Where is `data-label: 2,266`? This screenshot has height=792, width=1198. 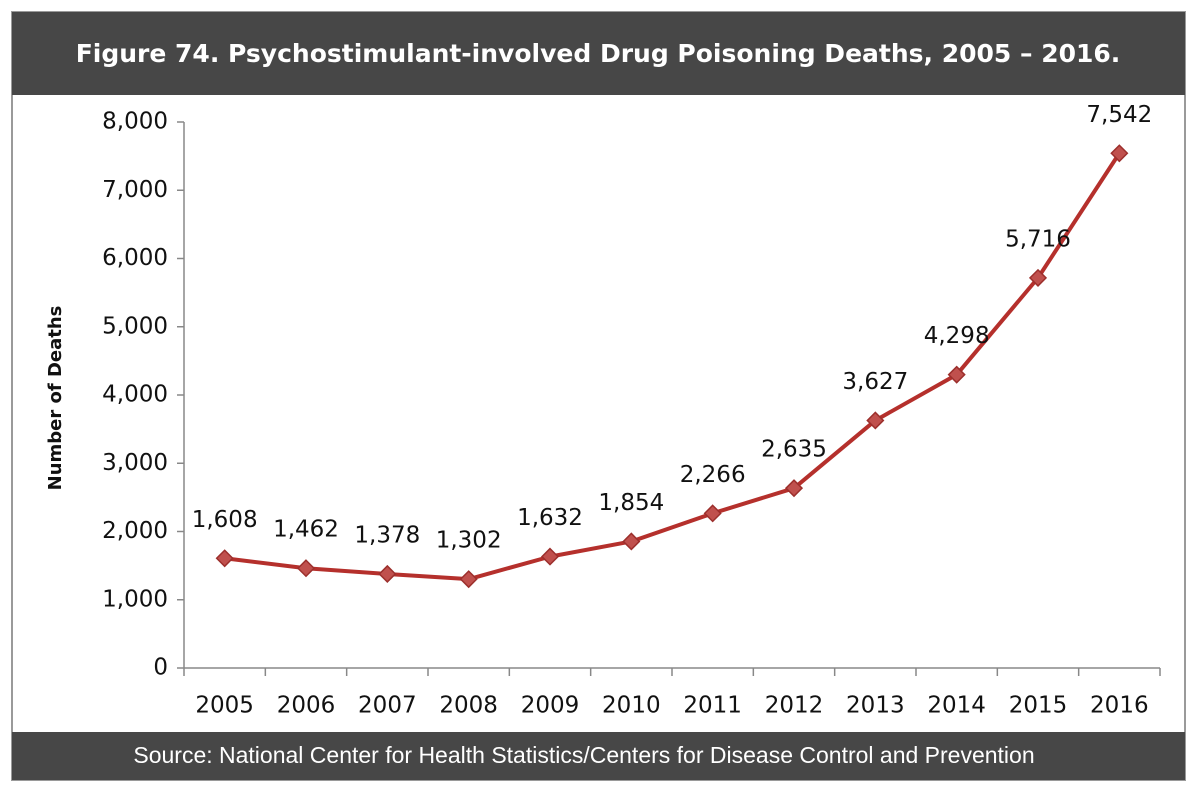
data-label: 2,266 is located at coordinates (713, 475).